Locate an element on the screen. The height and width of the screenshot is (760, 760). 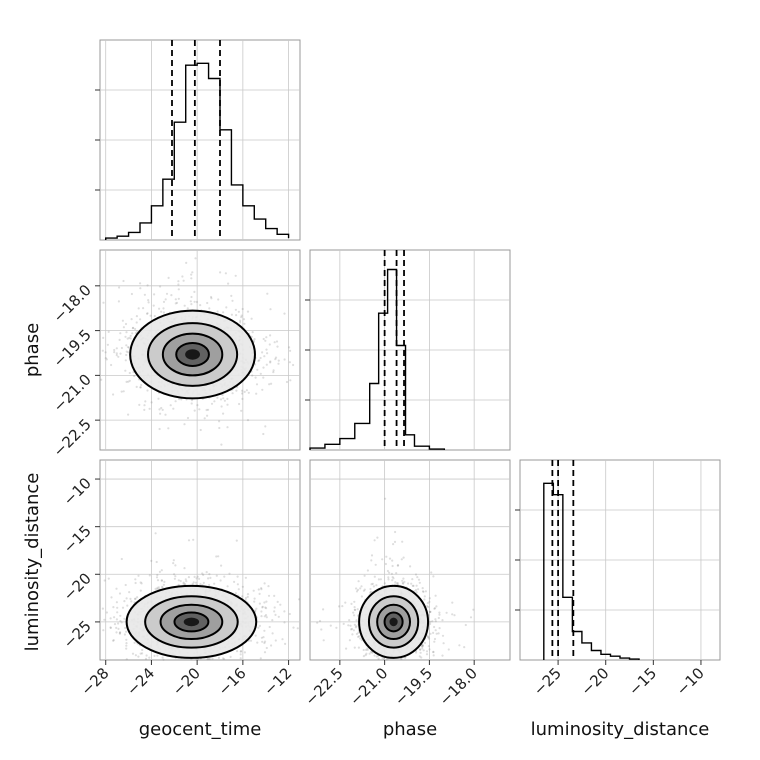
xtick-label-phase-0: −22.5 is located at coordinates (323, 686).